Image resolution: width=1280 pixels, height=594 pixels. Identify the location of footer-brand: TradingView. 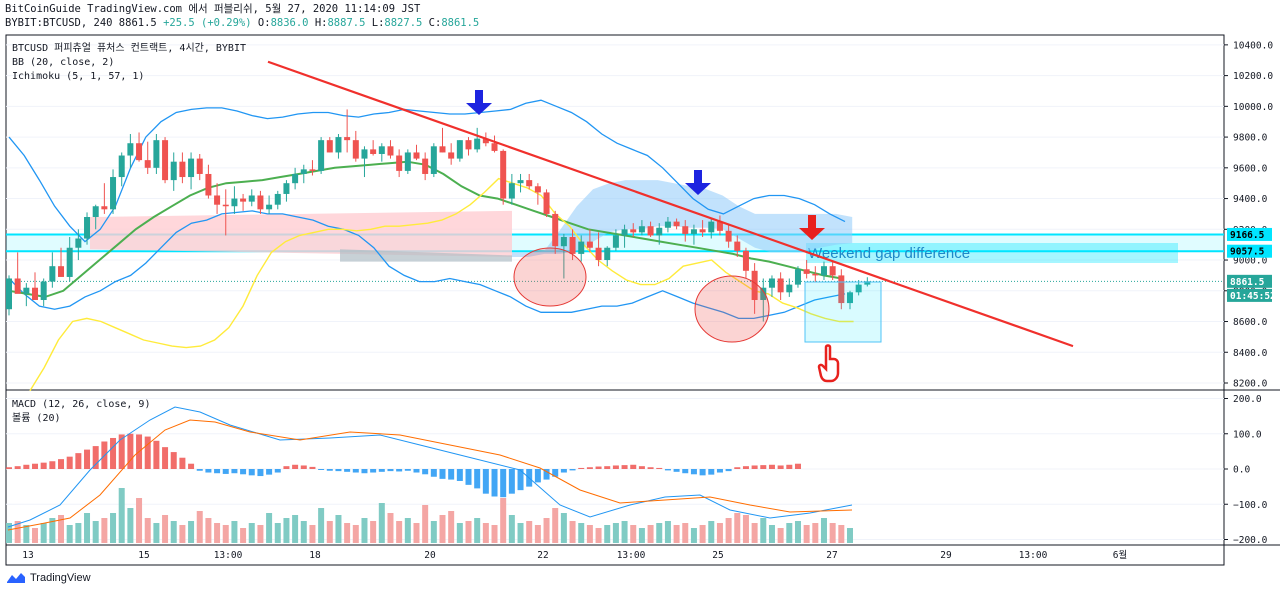
(60, 578).